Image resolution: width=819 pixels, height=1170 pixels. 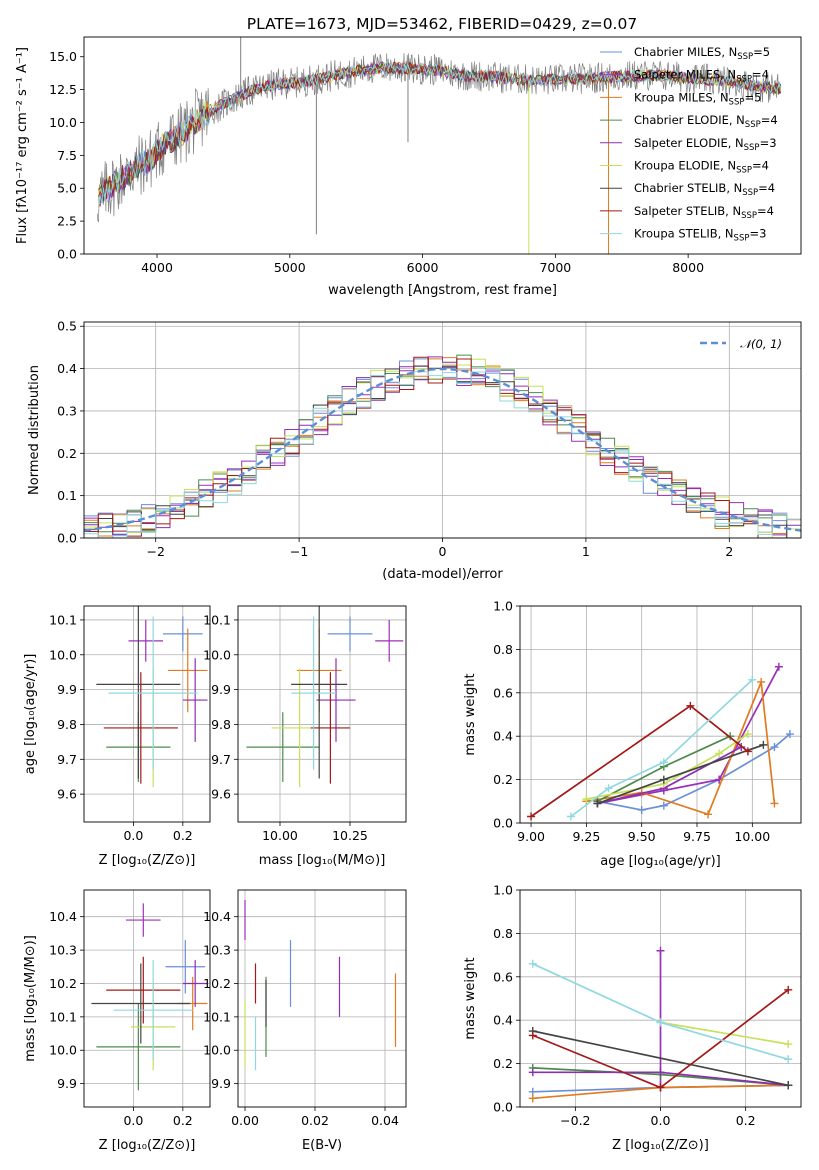 What do you see at coordinates (322, 1145) in the screenshot?
I see `x-axis-label: E(B-V)` at bounding box center [322, 1145].